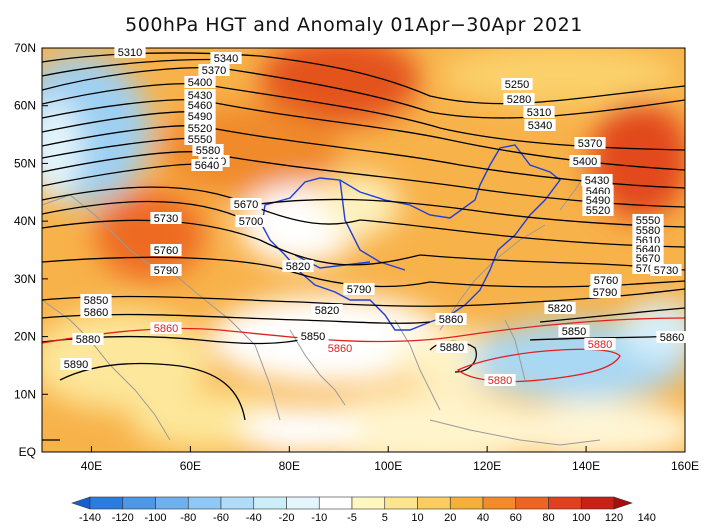 This screenshot has height=531, width=708. What do you see at coordinates (450, 518) in the screenshot?
I see `colorbar-label: 20` at bounding box center [450, 518].